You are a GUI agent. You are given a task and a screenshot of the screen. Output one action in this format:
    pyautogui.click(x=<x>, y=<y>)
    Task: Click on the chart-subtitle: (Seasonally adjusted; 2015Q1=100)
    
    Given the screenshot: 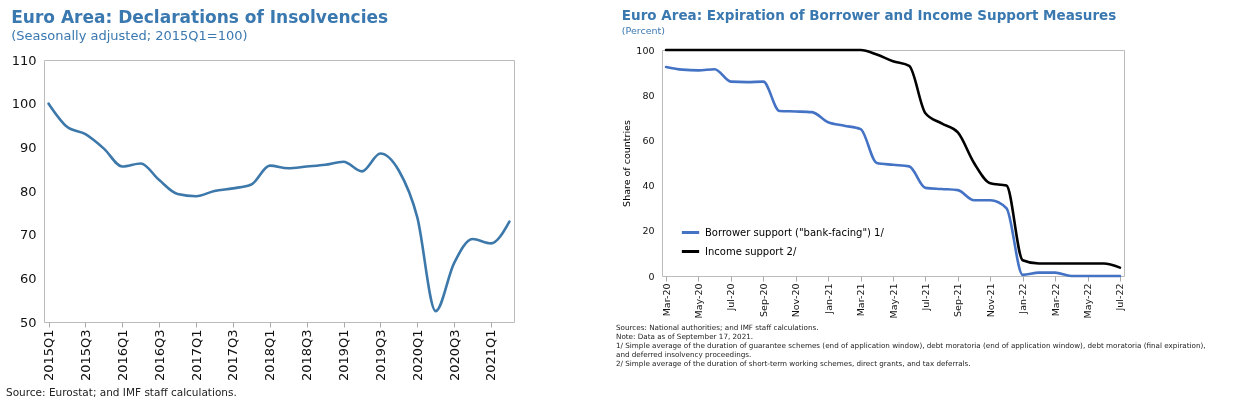 What is the action you would take?
    pyautogui.click(x=129, y=35)
    